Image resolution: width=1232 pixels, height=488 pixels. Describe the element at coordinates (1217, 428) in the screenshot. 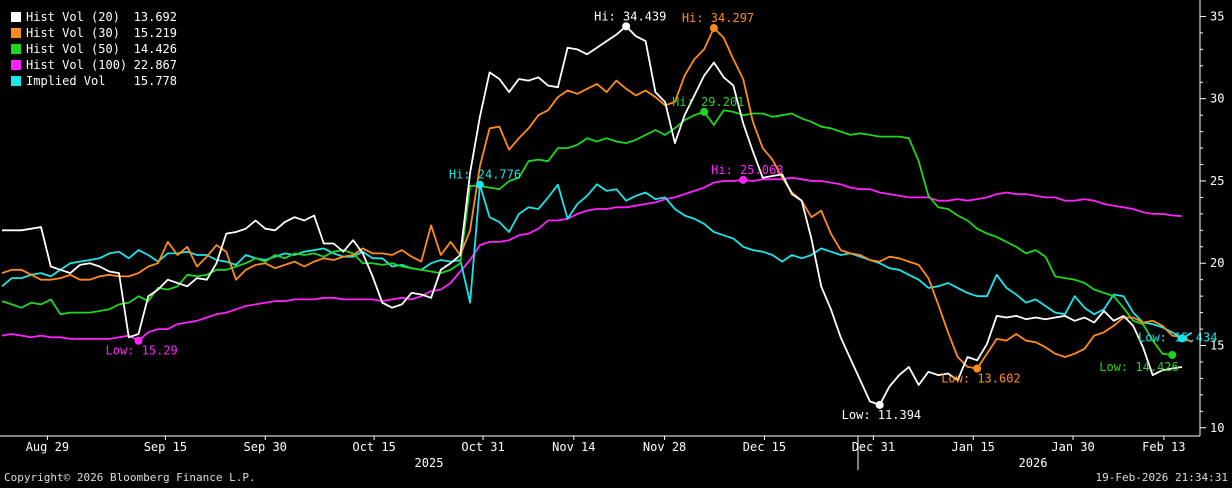

I see `y-tick-label: 10` at that location.